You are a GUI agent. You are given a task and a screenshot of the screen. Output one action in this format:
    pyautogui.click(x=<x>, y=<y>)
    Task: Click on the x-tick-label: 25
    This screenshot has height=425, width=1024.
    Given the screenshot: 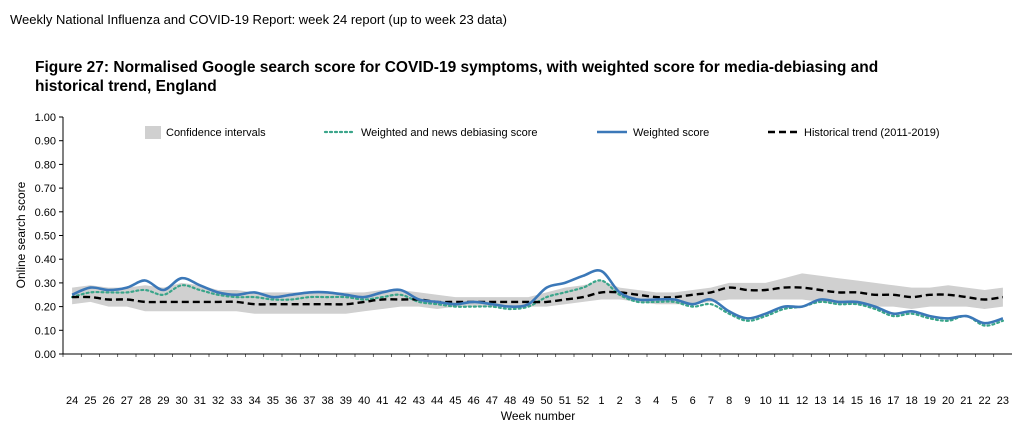 What is the action you would take?
    pyautogui.click(x=90, y=401)
    